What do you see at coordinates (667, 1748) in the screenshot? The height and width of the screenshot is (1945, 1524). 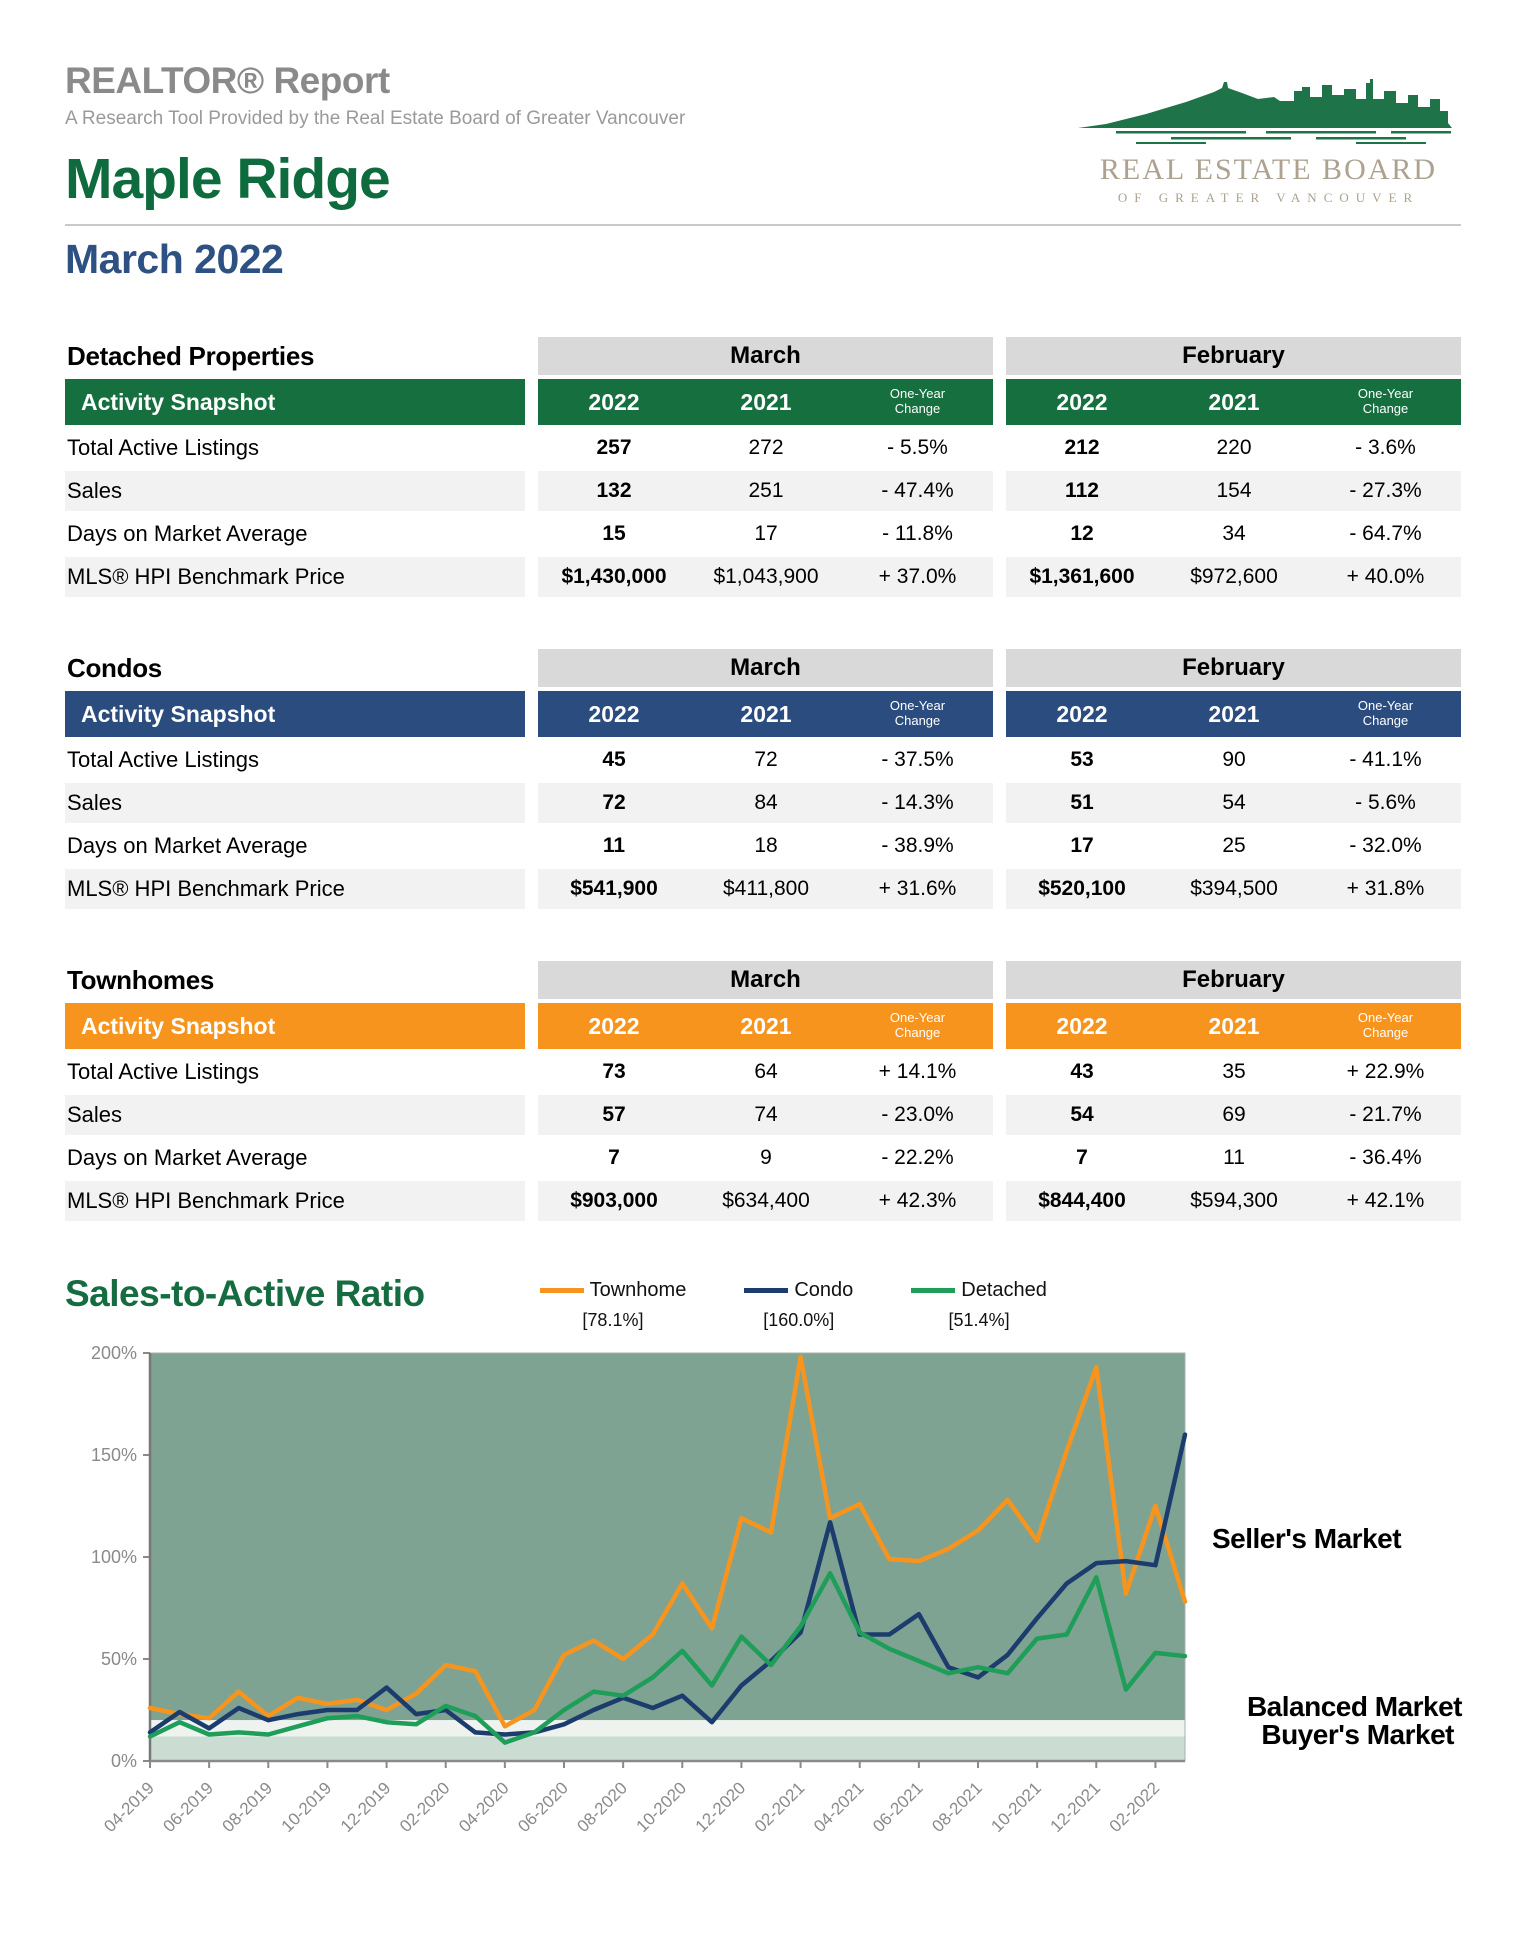 I see `zone-band` at bounding box center [667, 1748].